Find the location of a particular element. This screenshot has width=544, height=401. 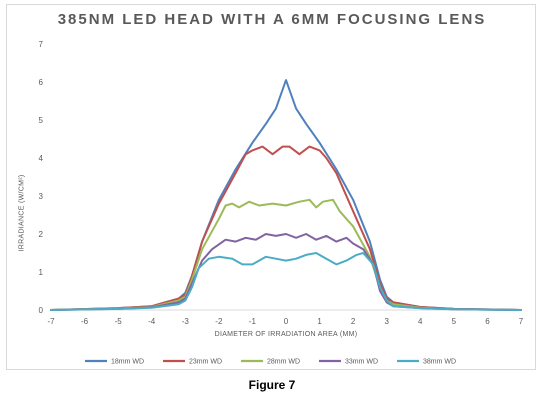

y-tick-label: 6 is located at coordinates (41, 82).